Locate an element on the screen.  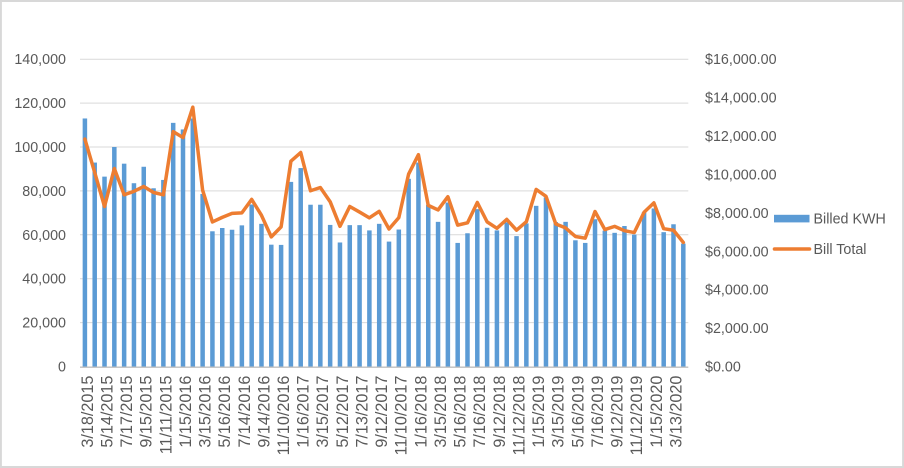
svg-text: 3/15/2017 is located at coordinates (323, 412).